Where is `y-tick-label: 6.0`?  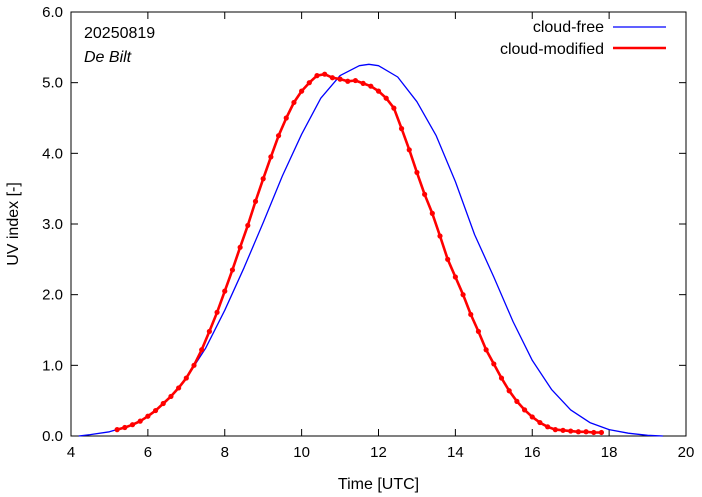
y-tick-label: 6.0 is located at coordinates (52, 12).